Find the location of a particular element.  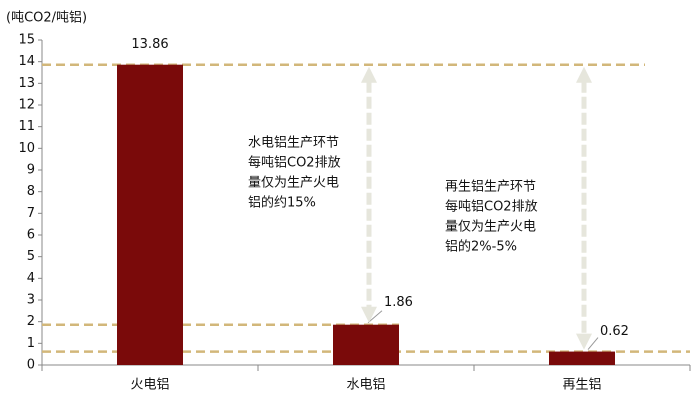

y-tick-label: 8 is located at coordinates (31, 191).